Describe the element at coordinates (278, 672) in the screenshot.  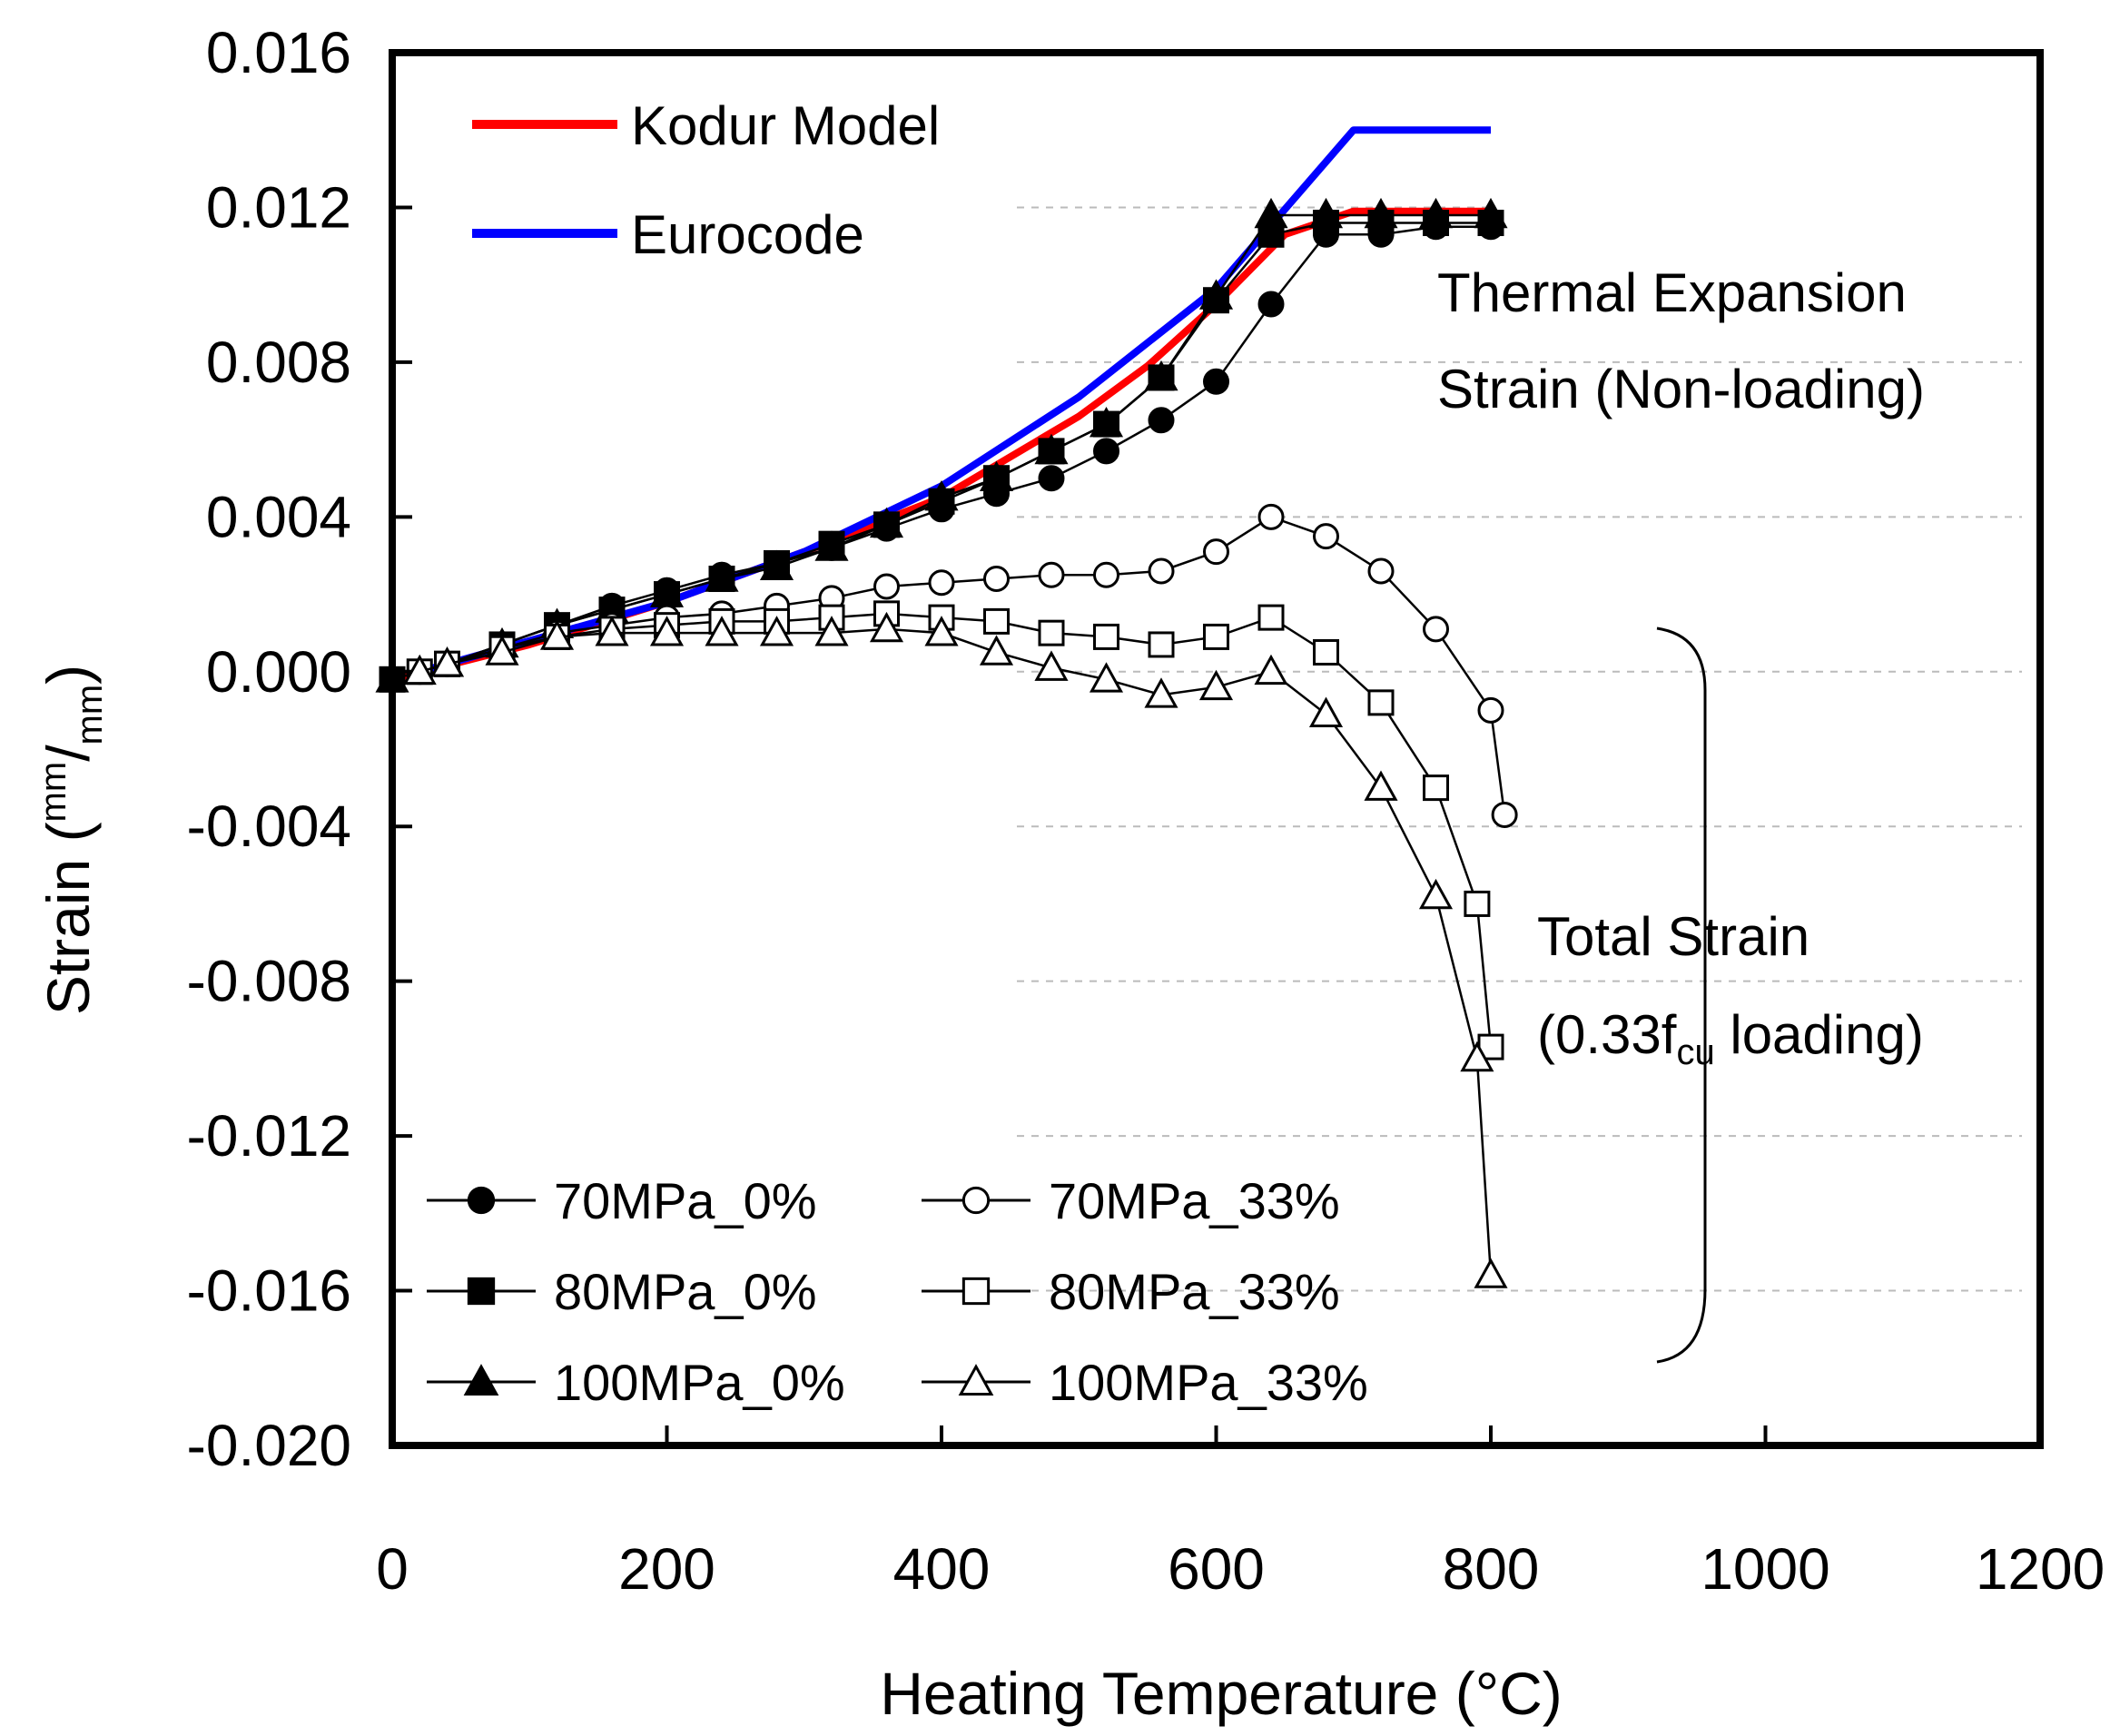
I see `y-tick-label-4: 0.000` at that location.